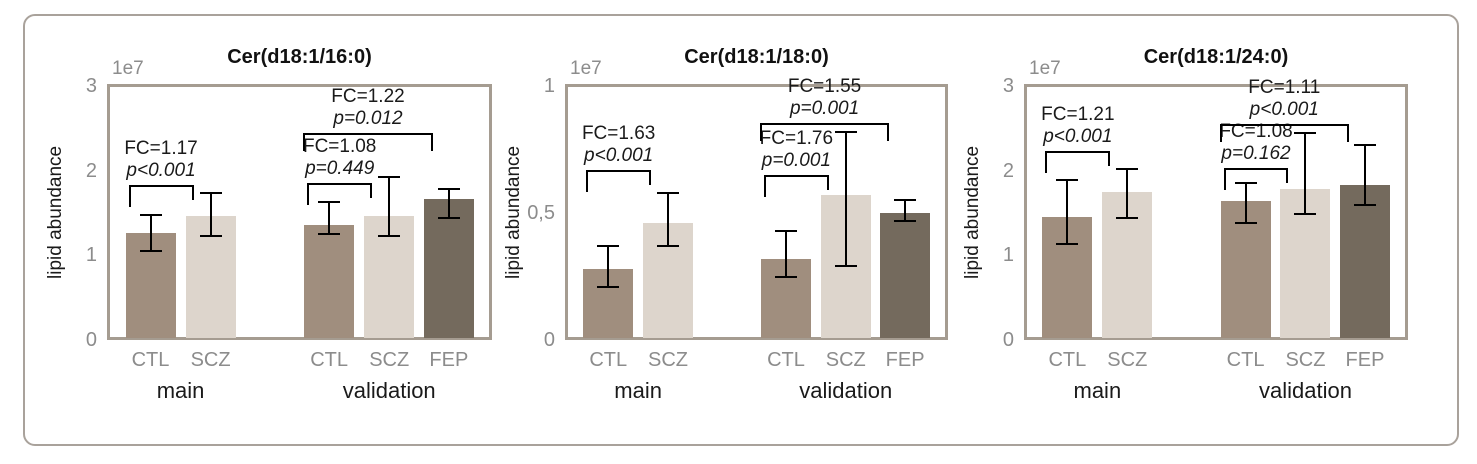  I want to click on y-tick-label: 1, so click(1008, 255).